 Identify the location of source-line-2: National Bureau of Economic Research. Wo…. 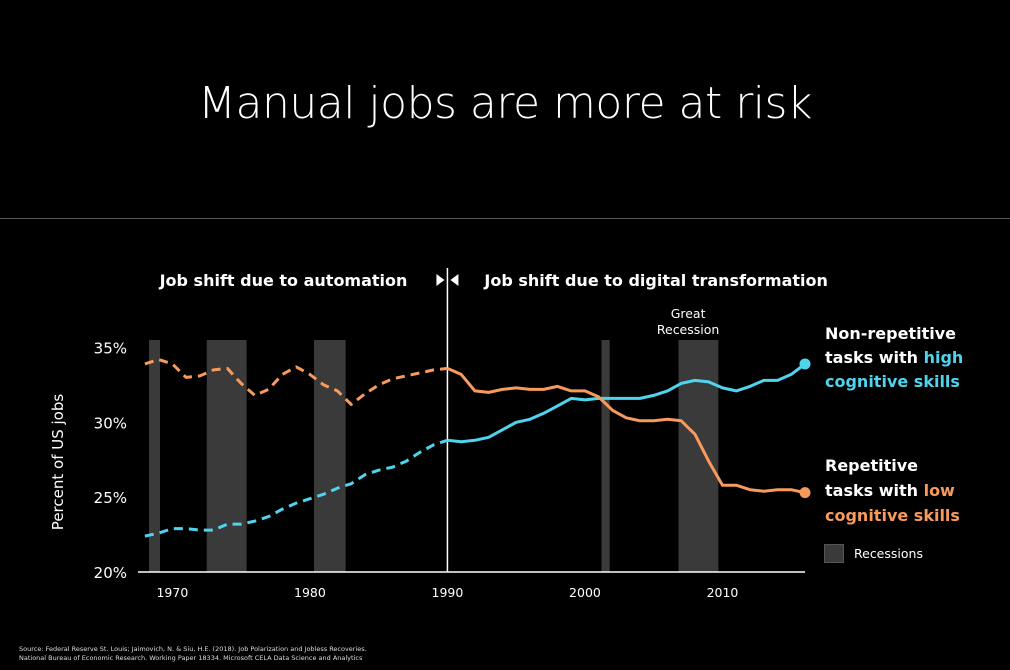
(191, 658).